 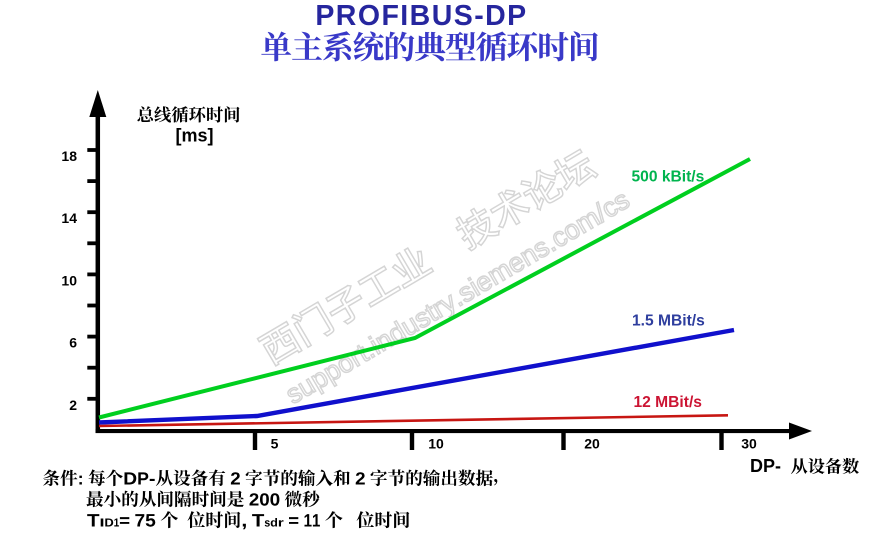 What do you see at coordinates (73, 343) in the screenshot?
I see `svg-text: 6` at bounding box center [73, 343].